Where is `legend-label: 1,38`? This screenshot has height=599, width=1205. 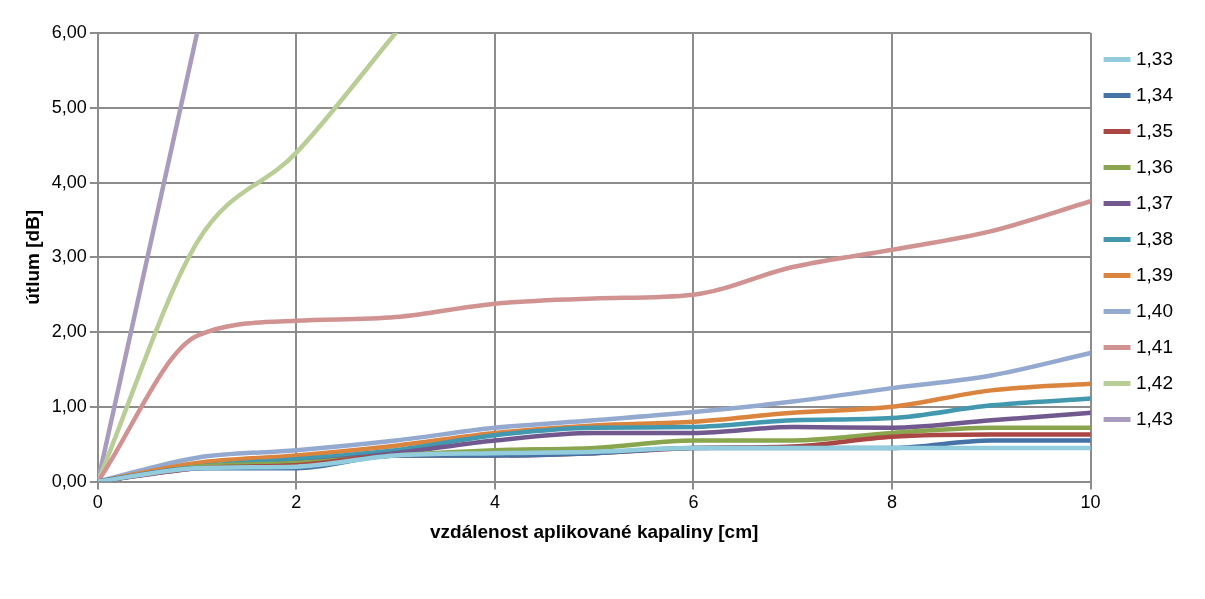
legend-label: 1,38 is located at coordinates (1154, 238).